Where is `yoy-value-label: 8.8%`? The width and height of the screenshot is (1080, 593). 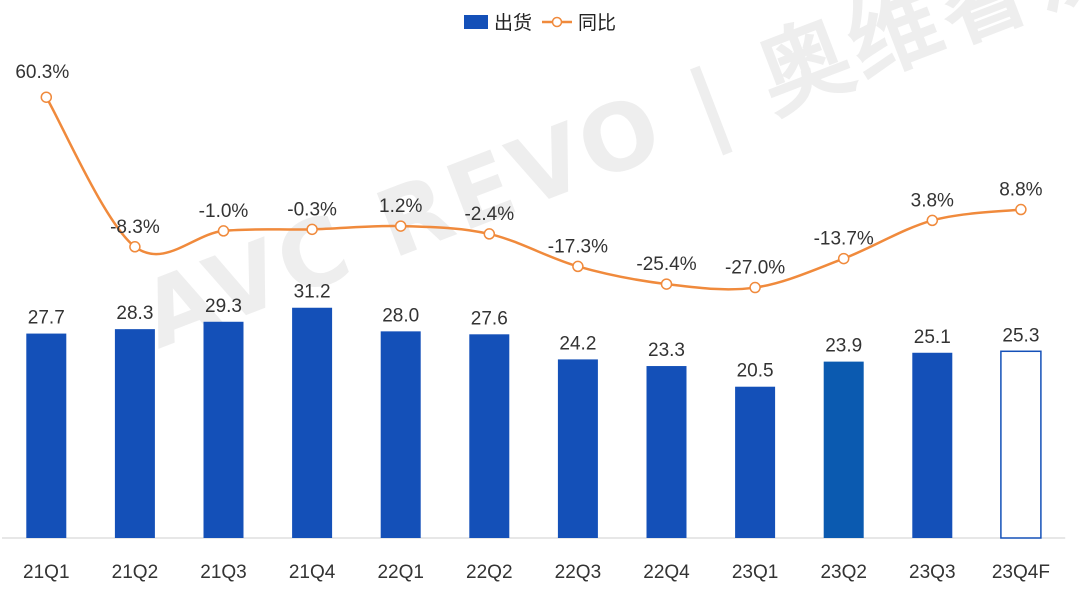 yoy-value-label: 8.8% is located at coordinates (1020, 190).